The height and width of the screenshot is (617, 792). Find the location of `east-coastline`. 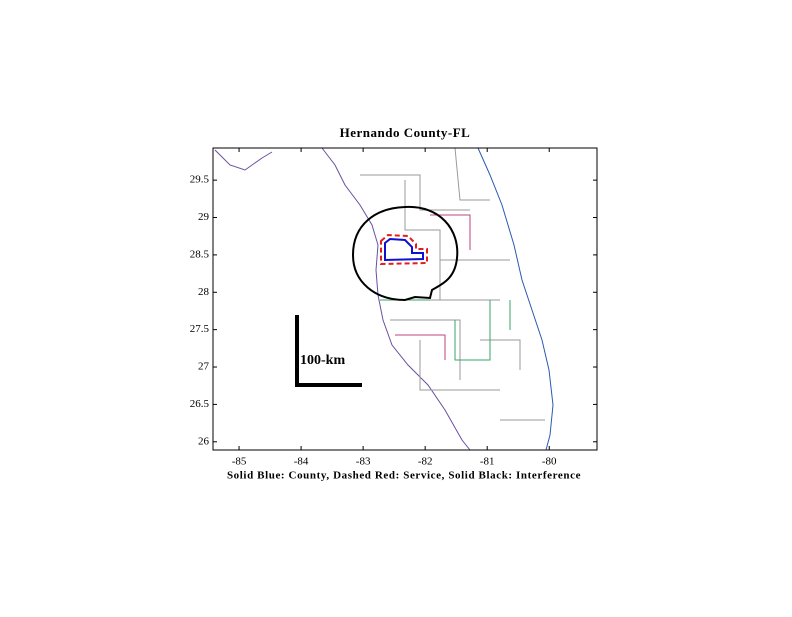

east-coastline is located at coordinates (515, 299).